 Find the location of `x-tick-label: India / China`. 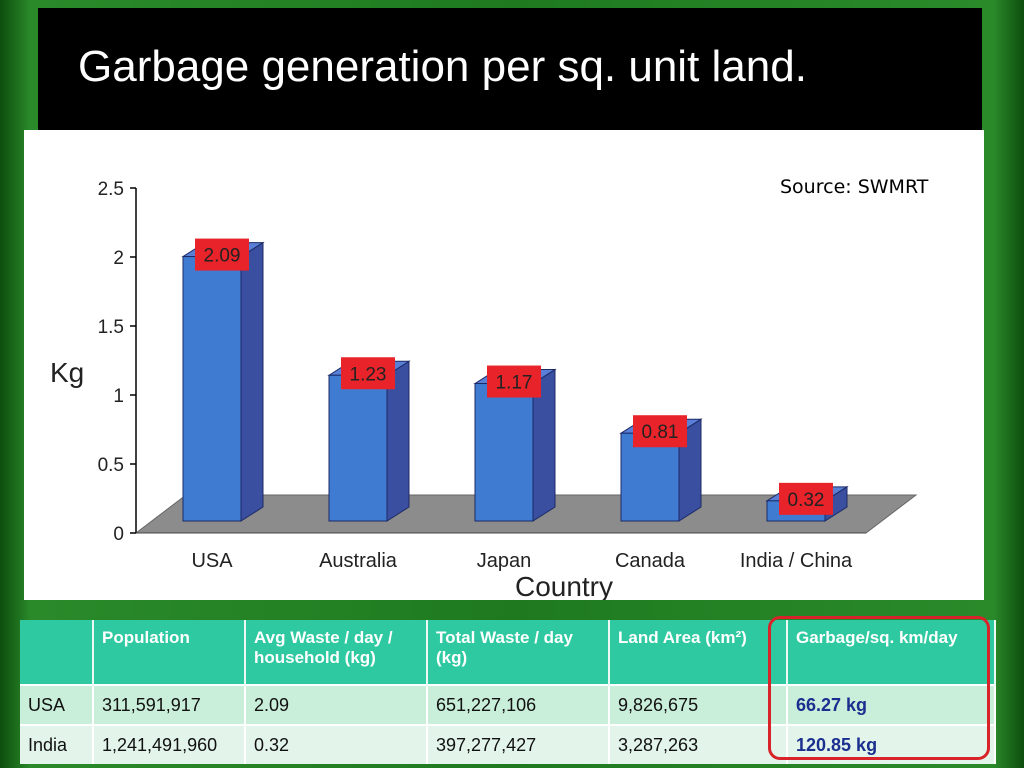

x-tick-label: India / China is located at coordinates (796, 561).